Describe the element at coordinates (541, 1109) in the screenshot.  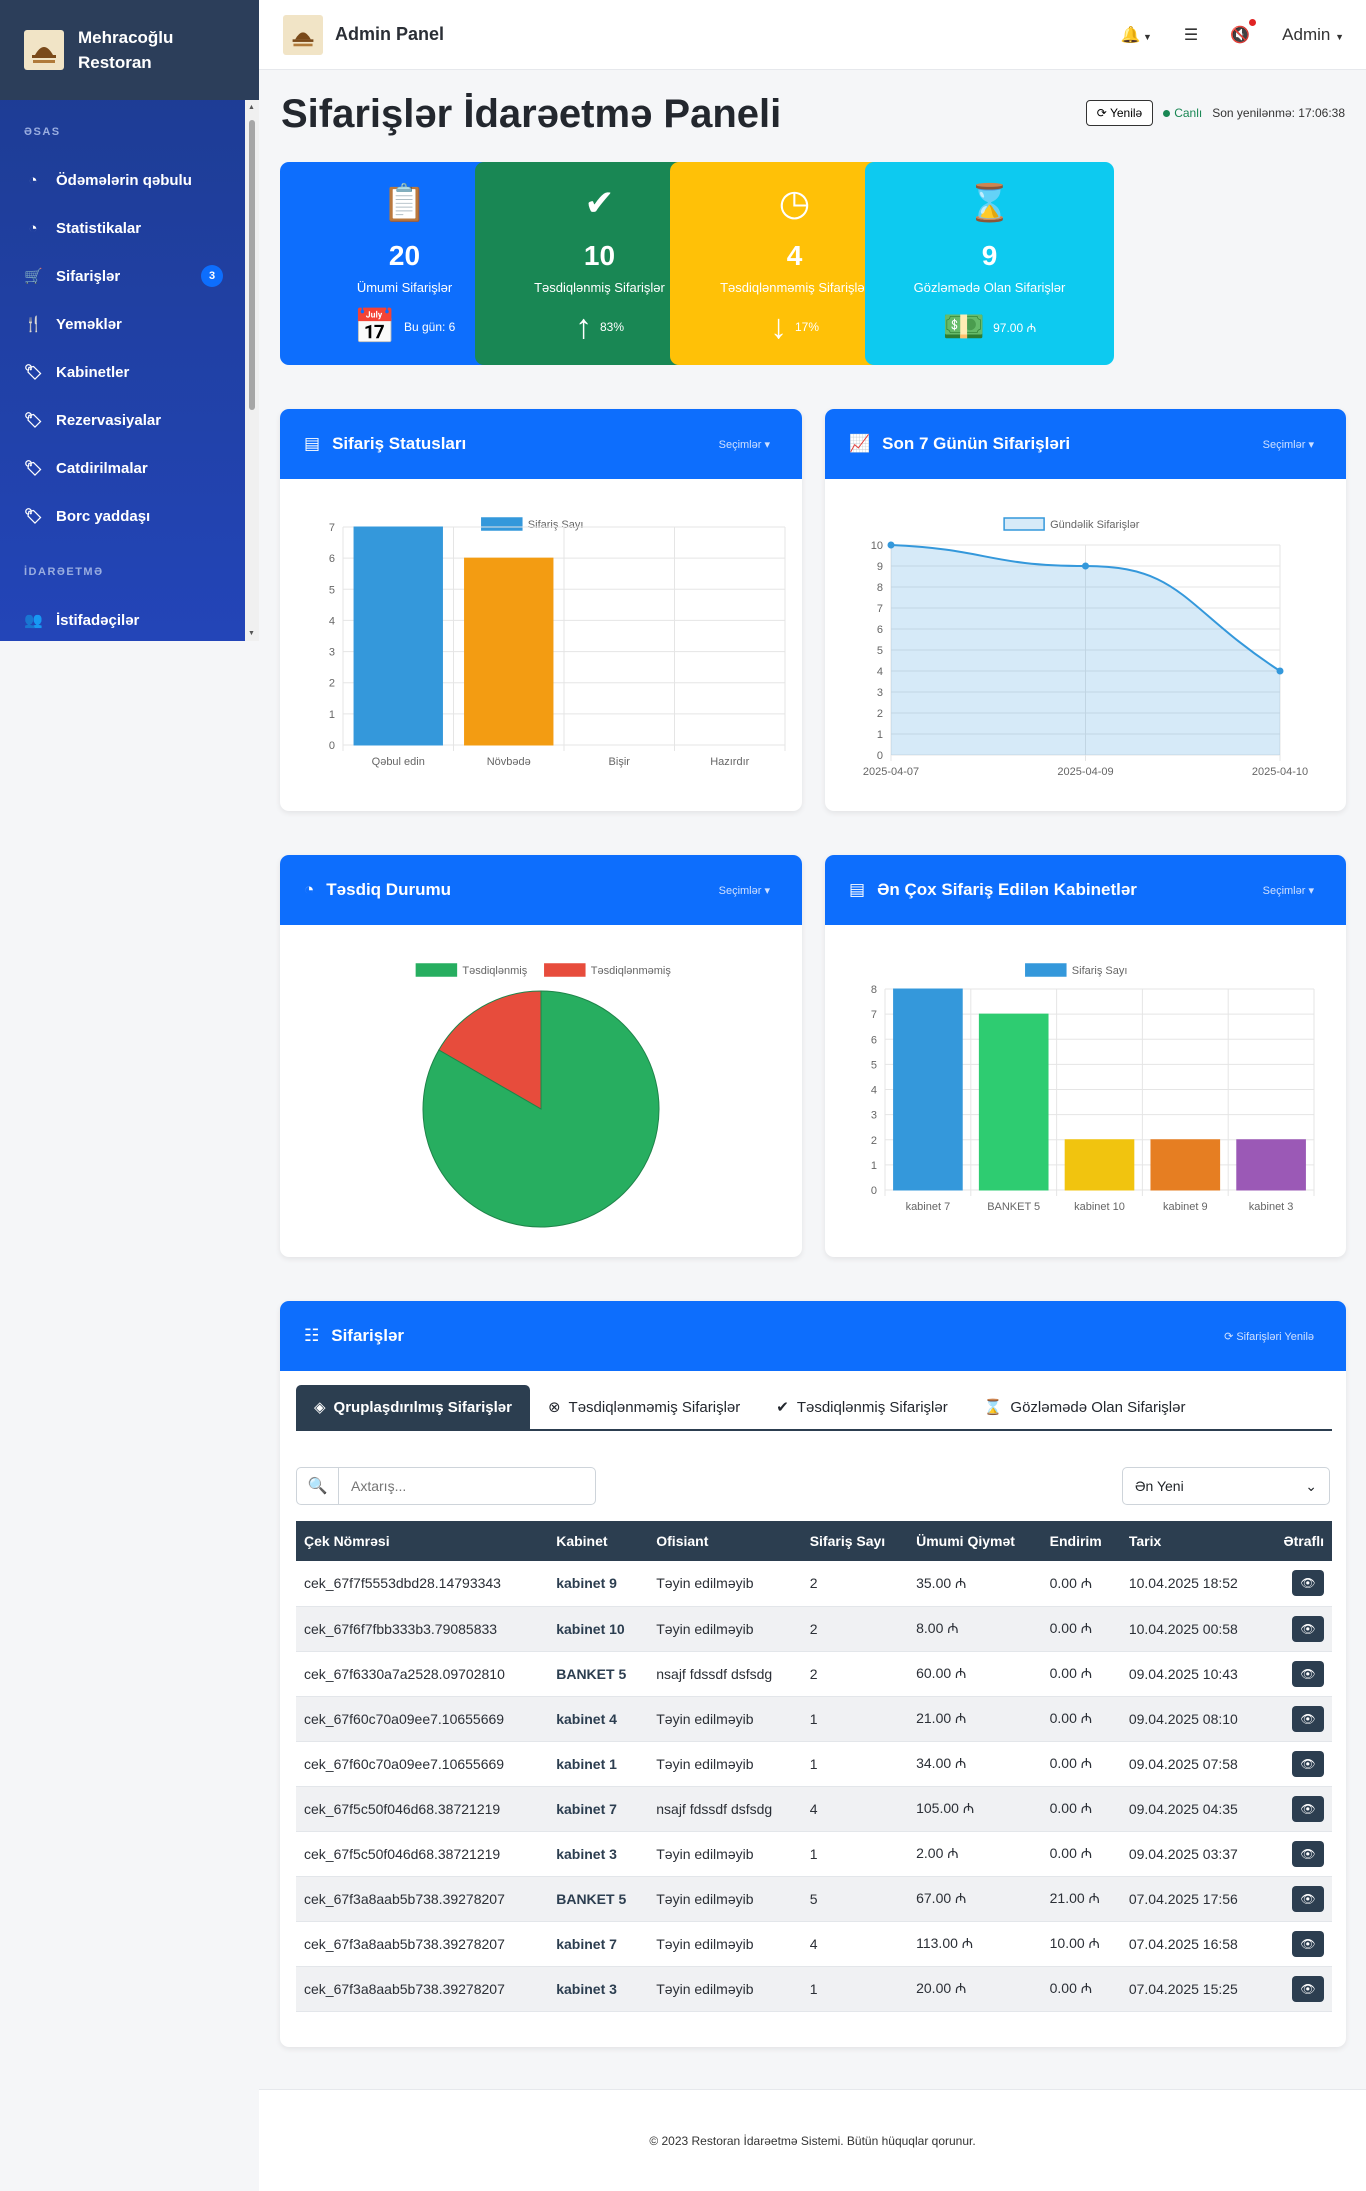
I see `pie-slice` at that location.